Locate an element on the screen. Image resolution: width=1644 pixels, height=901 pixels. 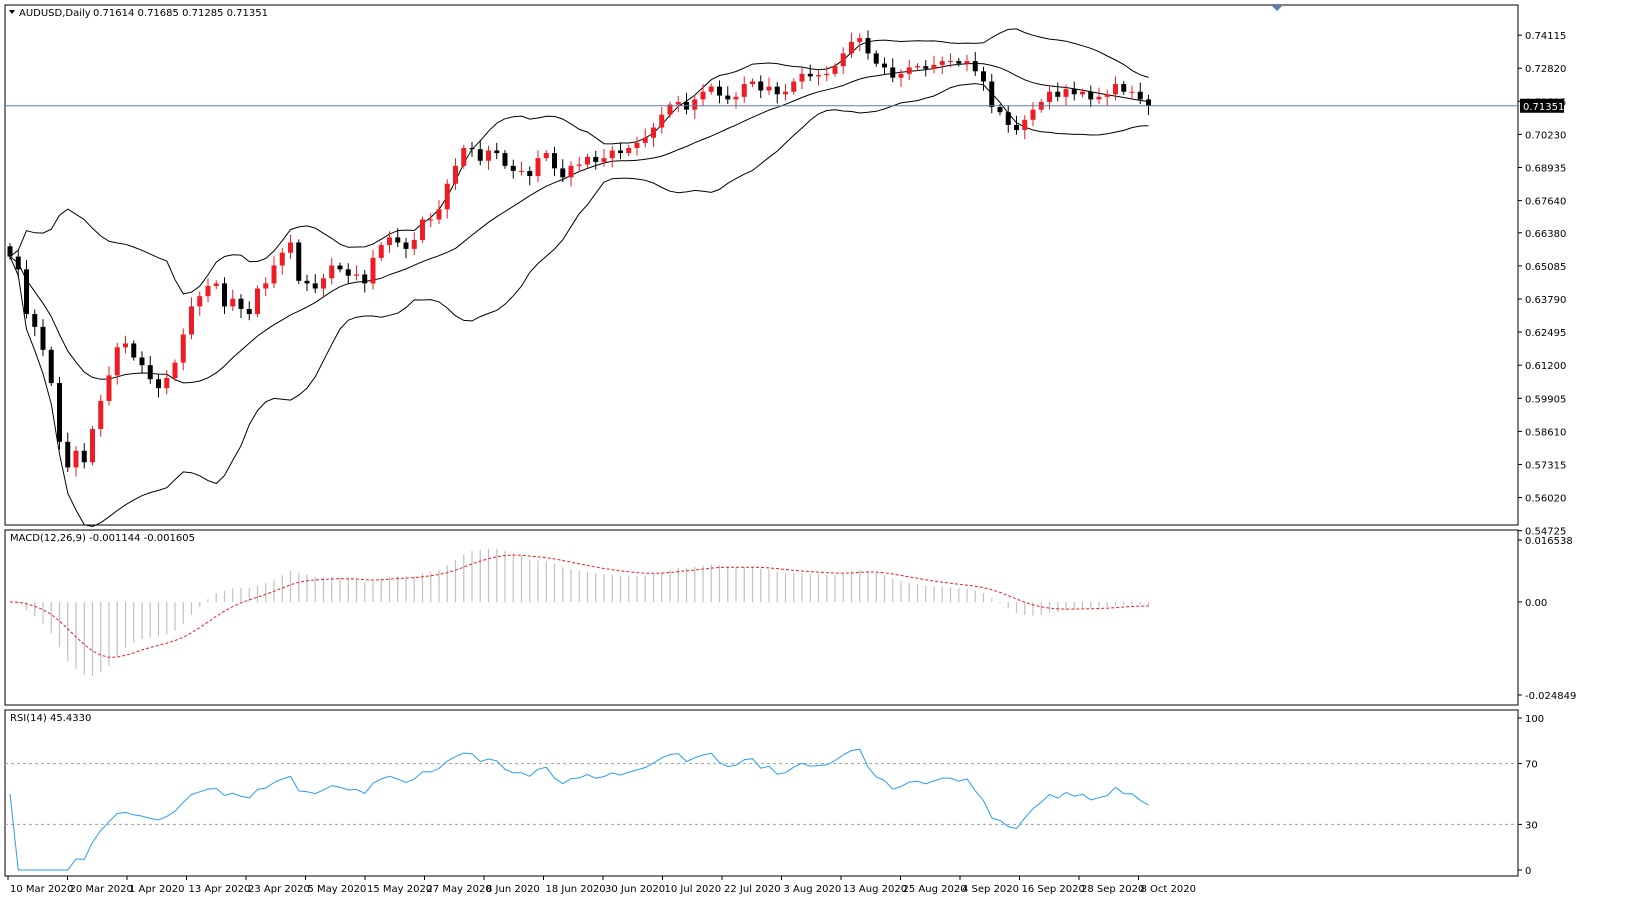
macd-tick-label: -0.024849 is located at coordinates (1550, 696).